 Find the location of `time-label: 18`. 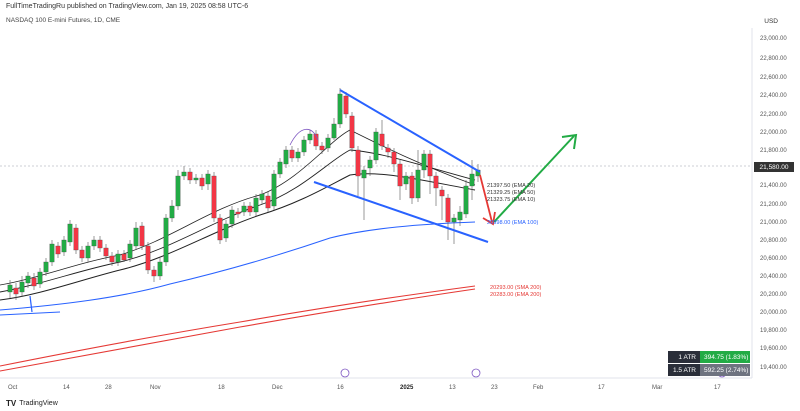

time-label: 18 is located at coordinates (221, 388).